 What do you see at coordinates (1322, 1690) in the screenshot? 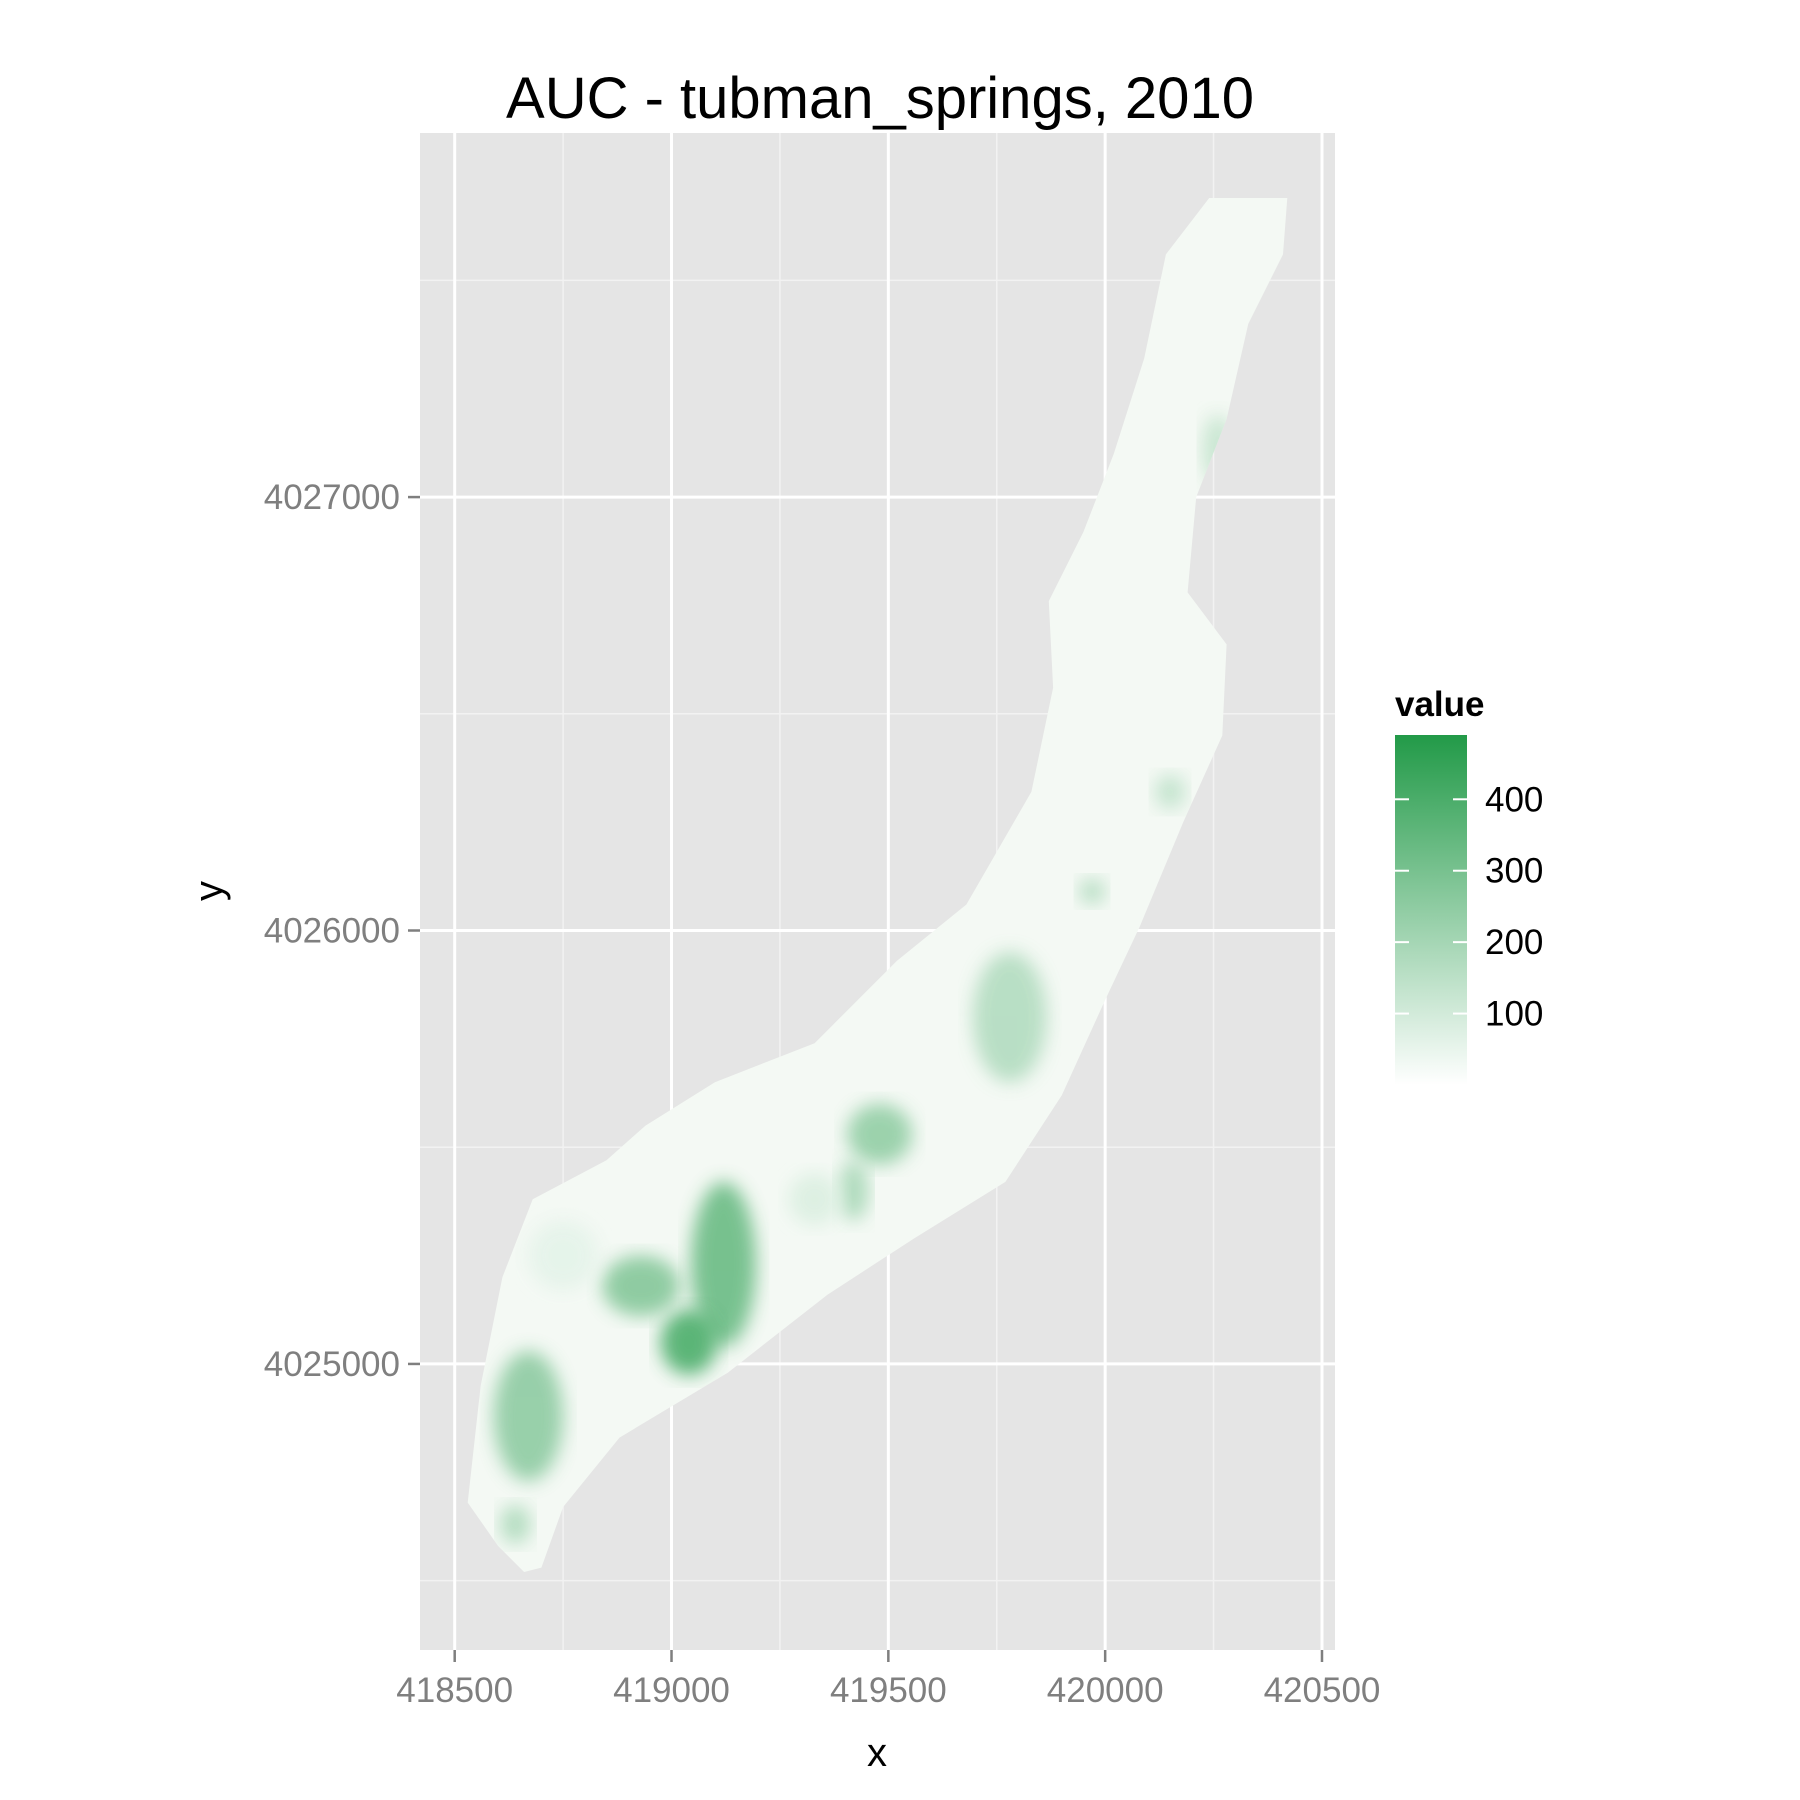
I see `x-tick-label: 420500` at bounding box center [1322, 1690].